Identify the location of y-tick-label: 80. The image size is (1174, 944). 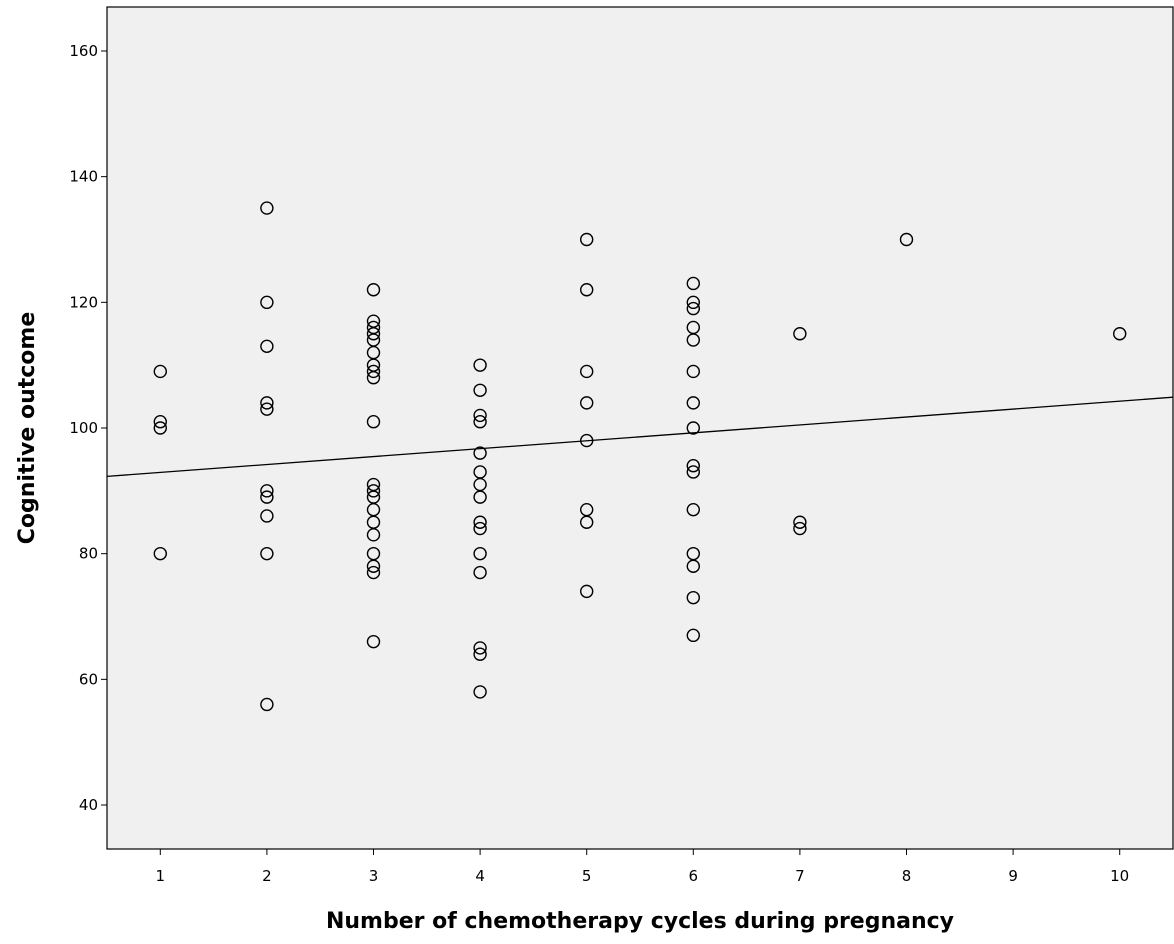
(88, 554).